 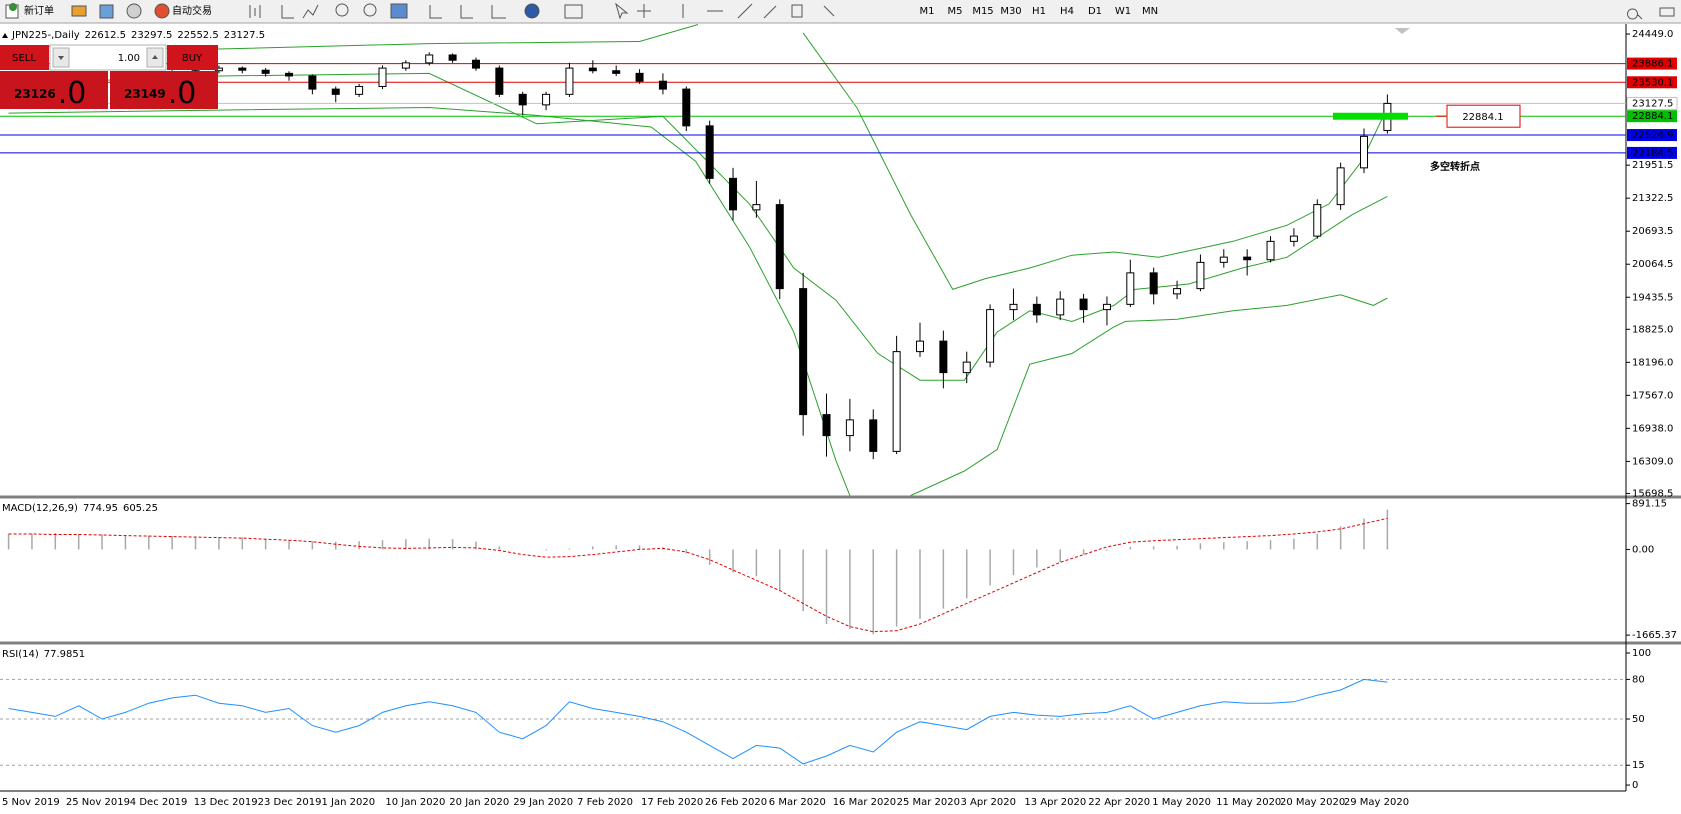 I want to click on scroll-icons, so click(x=467, y=12).